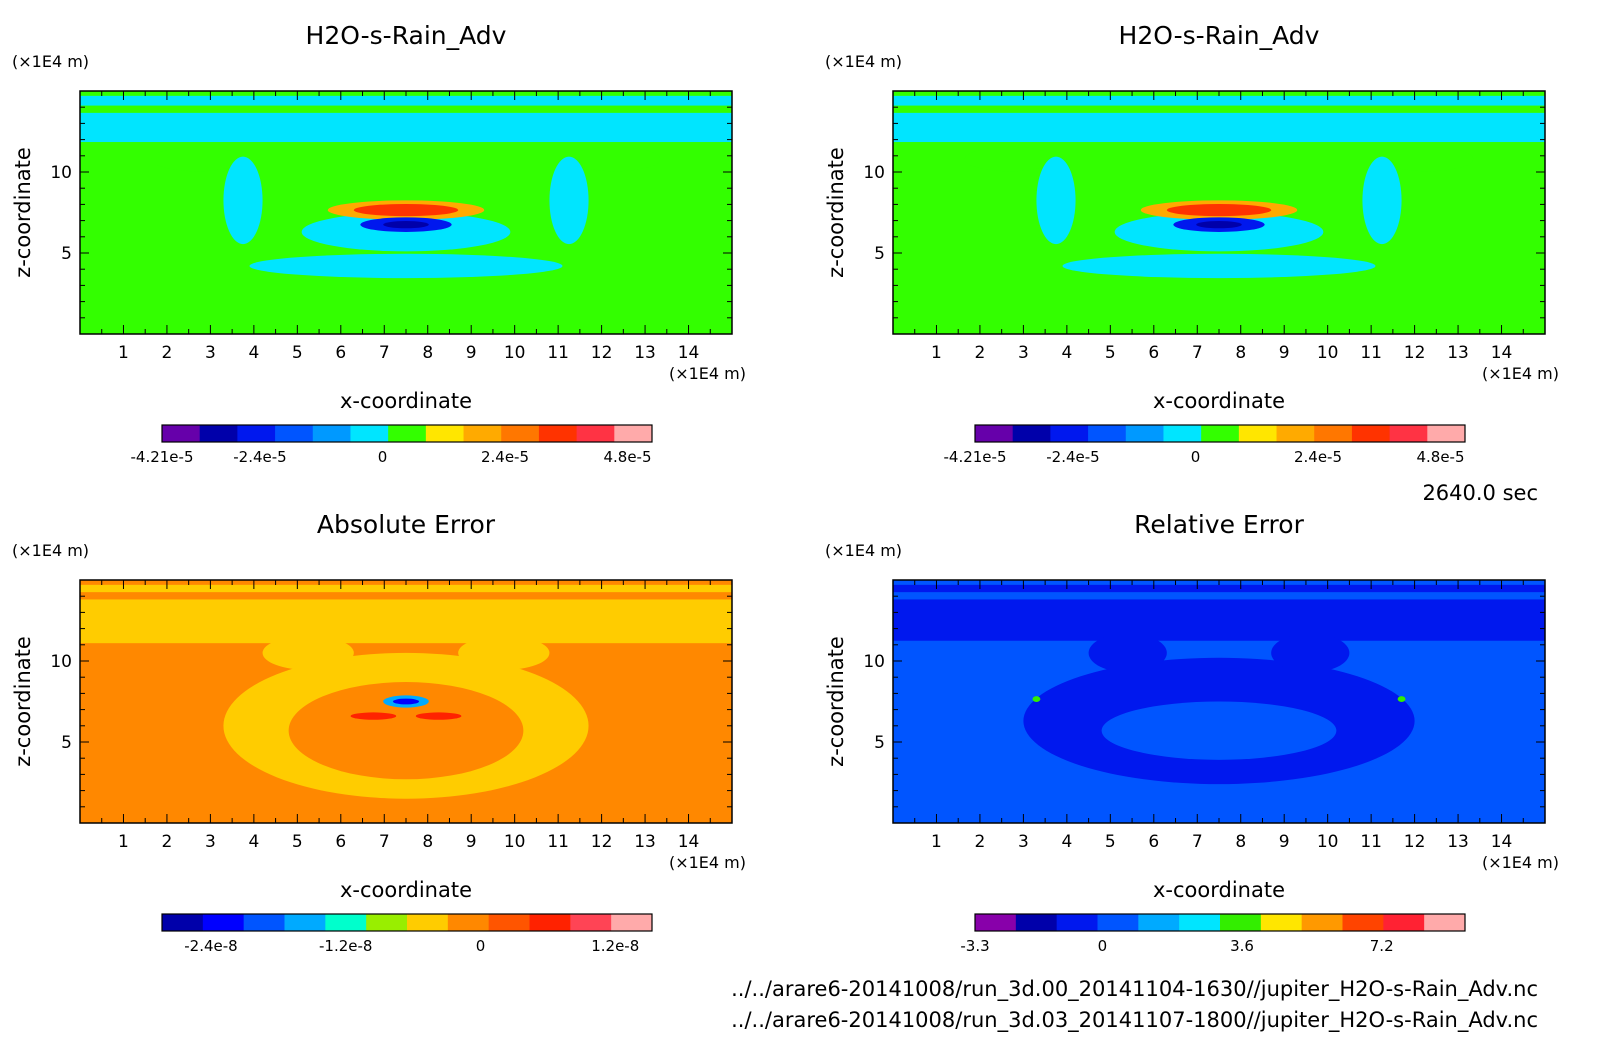 Image resolution: width=1604 pixels, height=1054 pixels. Describe the element at coordinates (975, 457) in the screenshot. I see `colorbar-label: -4.21e-5` at that location.